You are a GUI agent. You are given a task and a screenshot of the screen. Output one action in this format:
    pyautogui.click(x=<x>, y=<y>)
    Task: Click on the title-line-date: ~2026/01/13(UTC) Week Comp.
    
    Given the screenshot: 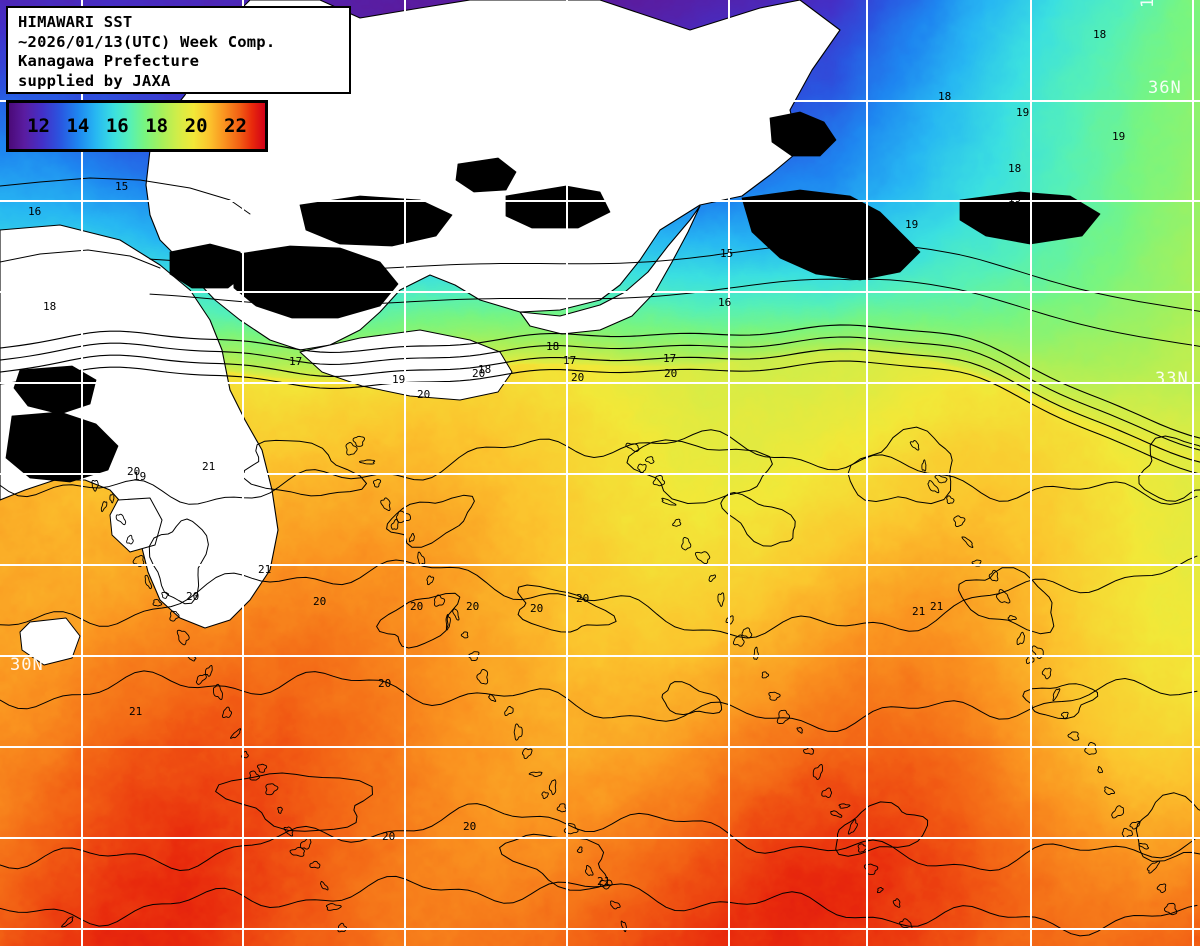 What is the action you would take?
    pyautogui.click(x=147, y=41)
    